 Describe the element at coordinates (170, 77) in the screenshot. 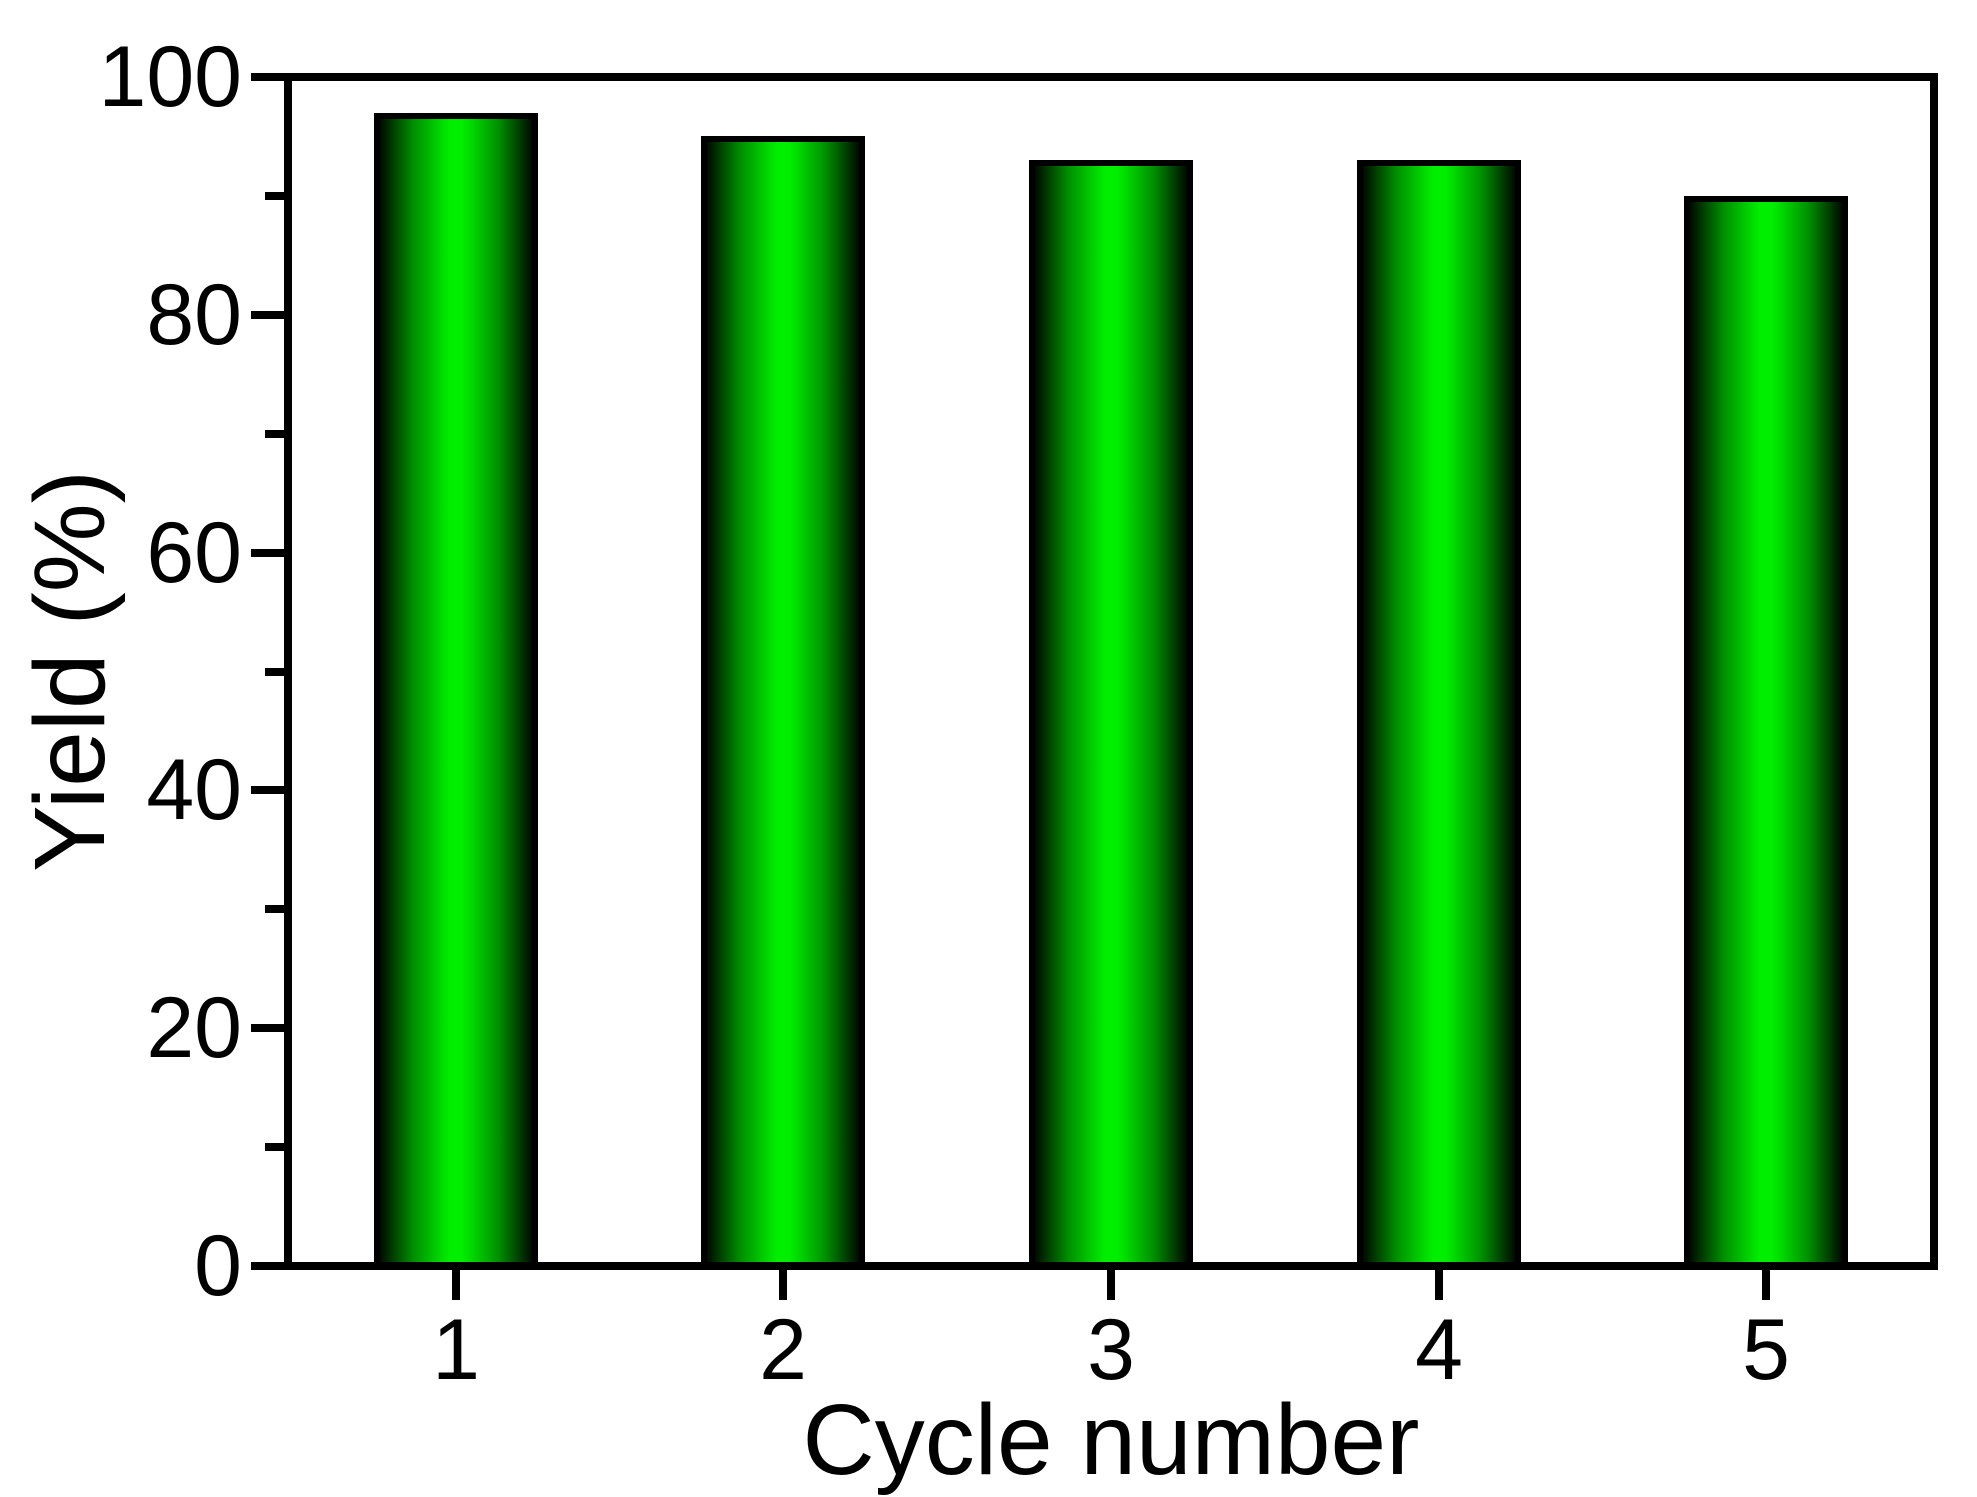

I see `y-tick-label: 100` at that location.